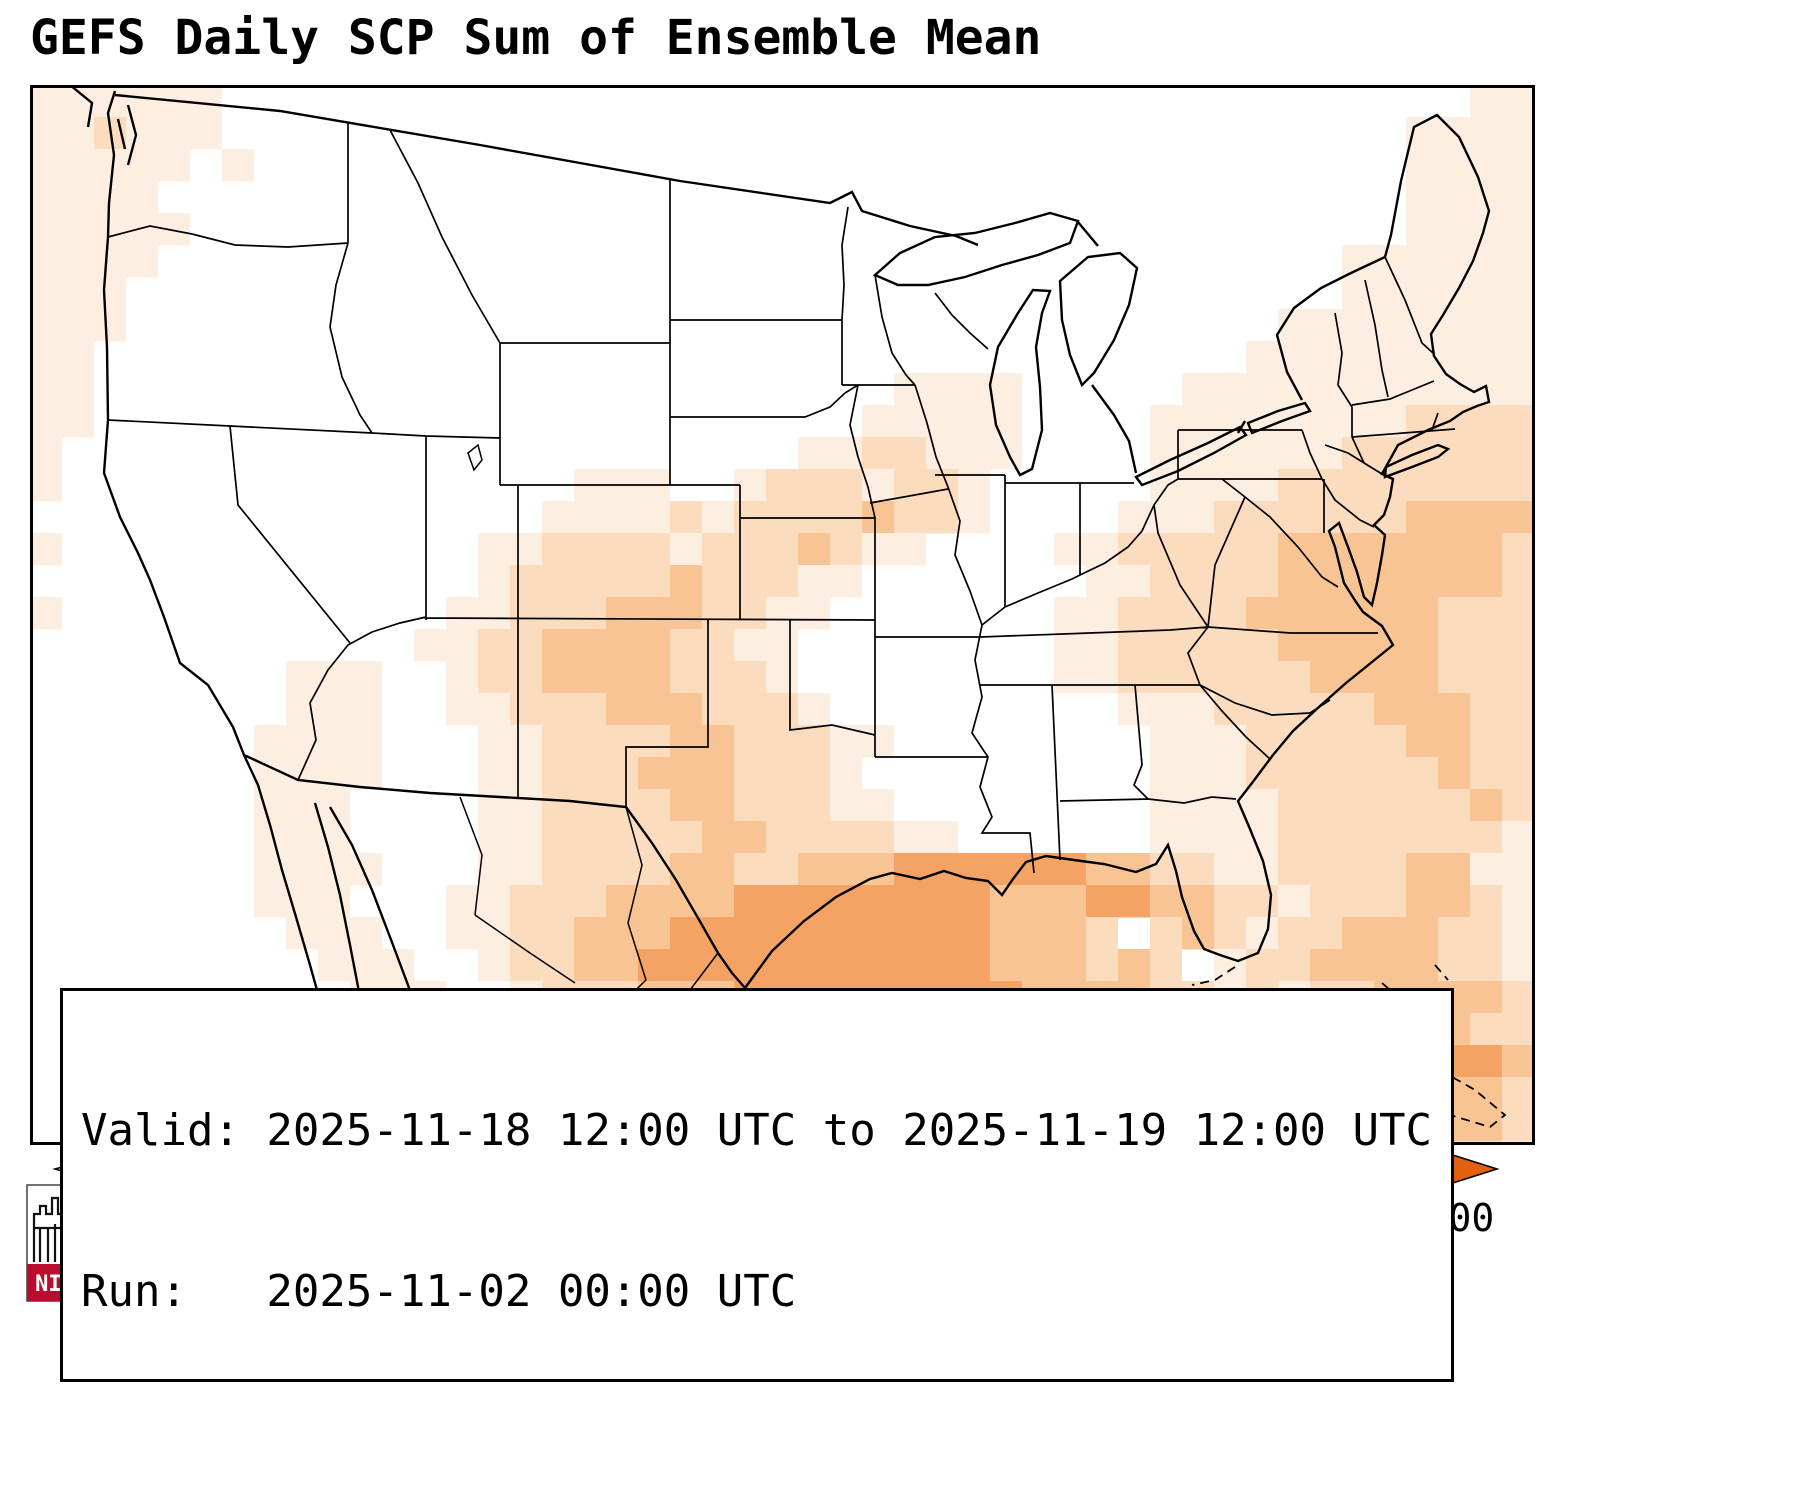  I want to click on canada-border-line, so click(546, 170).